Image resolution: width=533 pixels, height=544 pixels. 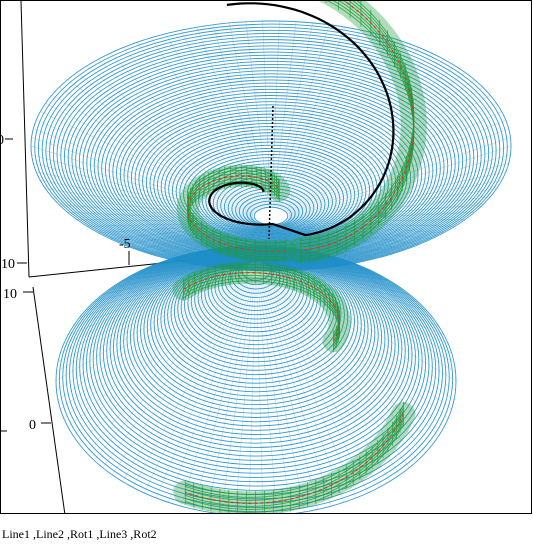 What do you see at coordinates (32, 425) in the screenshot?
I see `tick-label-left-lower: 0` at bounding box center [32, 425].